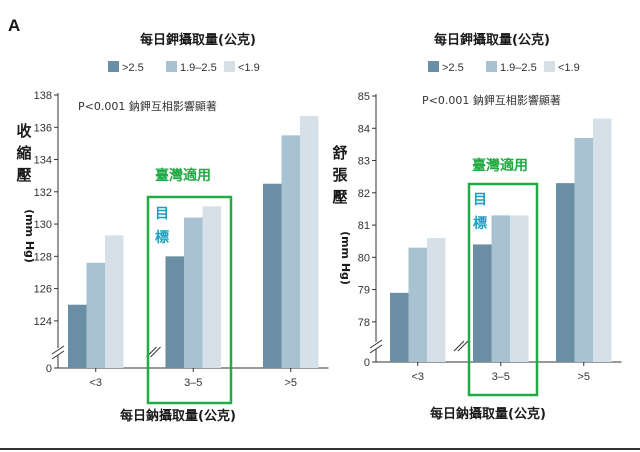 This screenshot has width=640, height=452. What do you see at coordinates (43, 322) in the screenshot?
I see `y-tick-label: 124` at bounding box center [43, 322].